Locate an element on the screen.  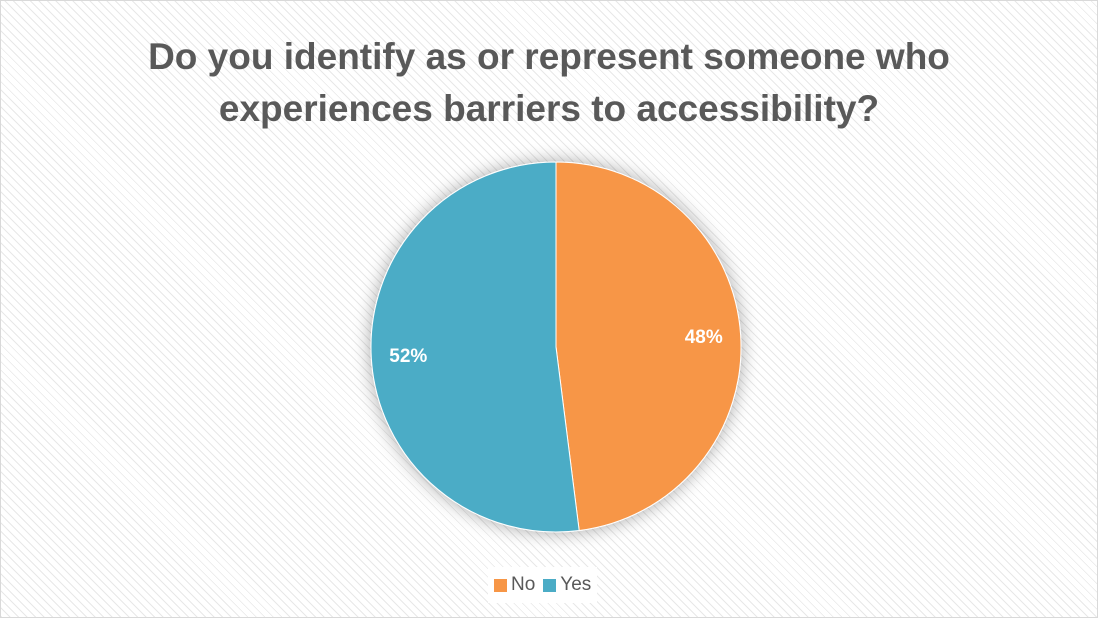
legend-swatch-no is located at coordinates (500, 585).